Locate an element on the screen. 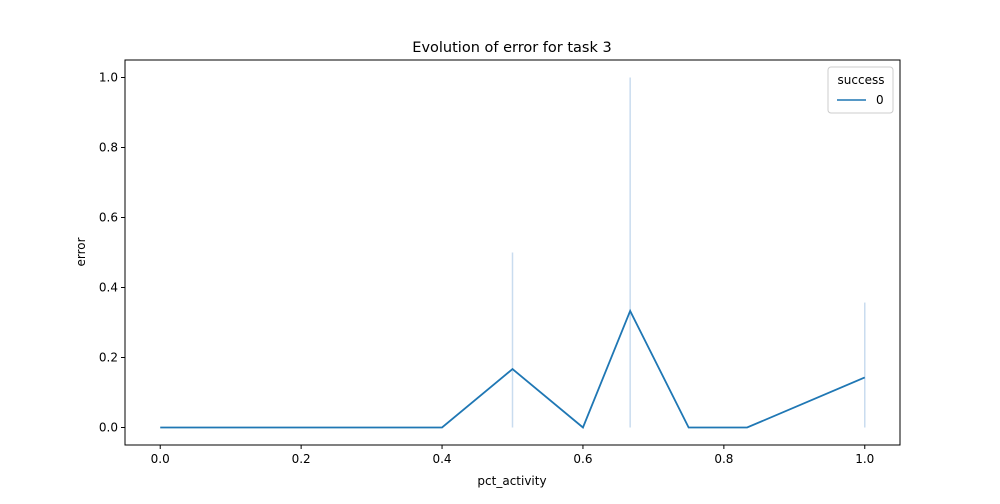 The image size is (1000, 504). x-tick-label: 0.0 is located at coordinates (160, 459).